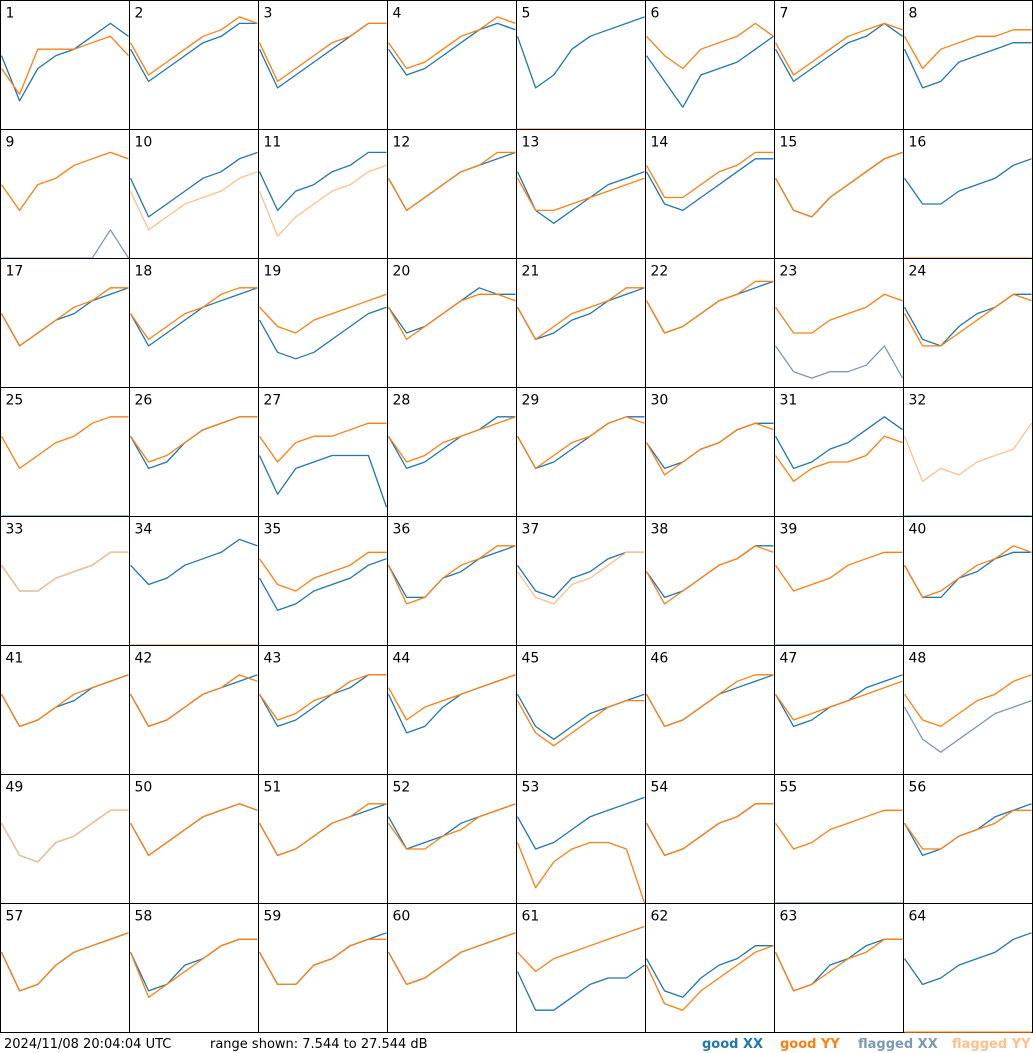 The width and height of the screenshot is (1033, 1053). I want to click on legend-entry: good XX, so click(732, 1044).